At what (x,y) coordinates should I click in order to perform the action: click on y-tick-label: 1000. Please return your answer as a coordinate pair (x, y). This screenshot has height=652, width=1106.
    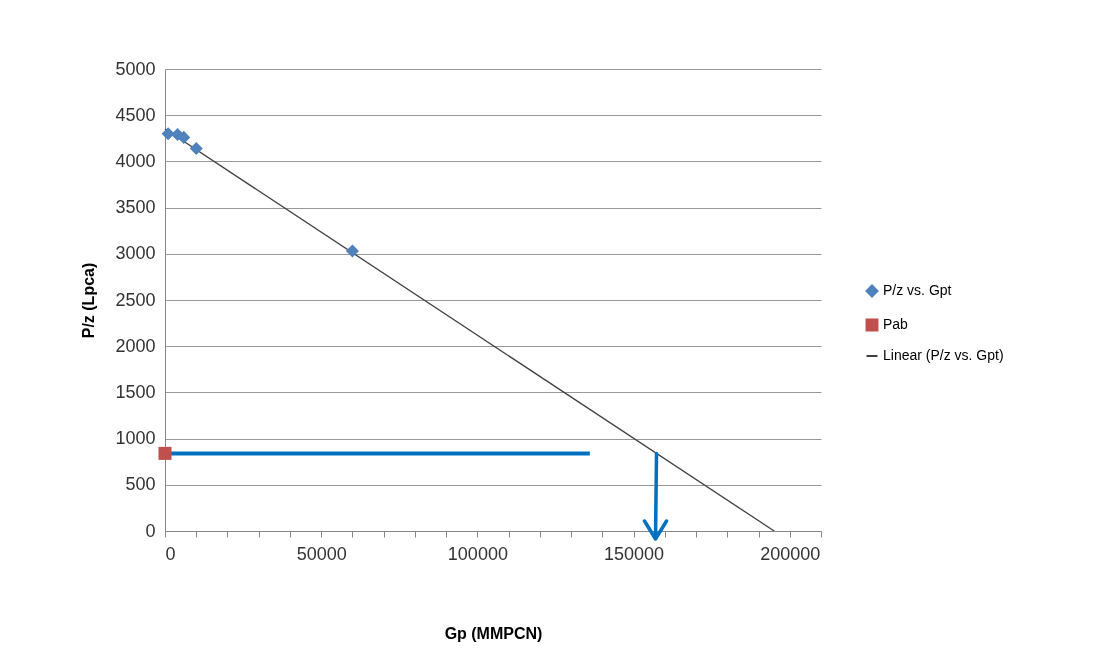
    Looking at the image, I should click on (135, 438).